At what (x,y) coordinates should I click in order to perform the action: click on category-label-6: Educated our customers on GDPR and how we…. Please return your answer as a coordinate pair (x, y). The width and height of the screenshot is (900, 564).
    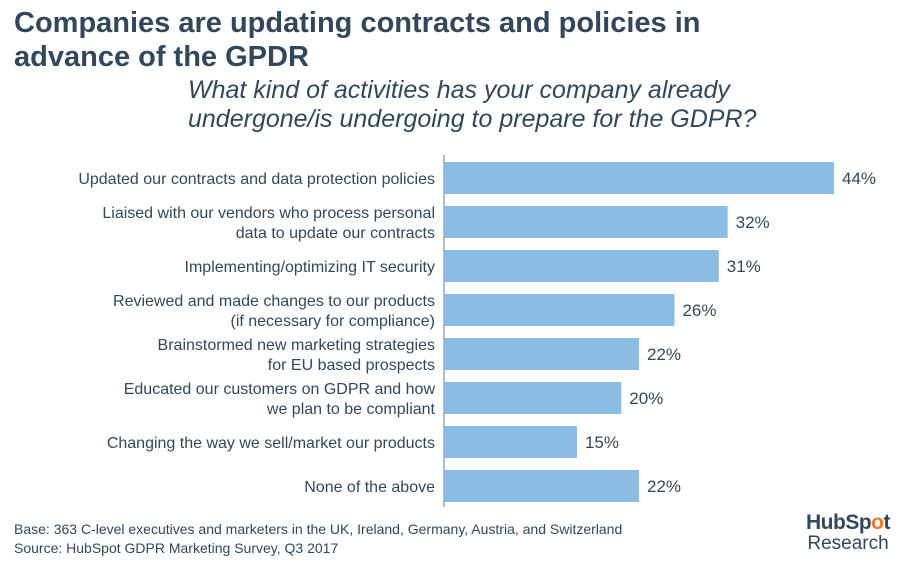
    Looking at the image, I should click on (280, 399).